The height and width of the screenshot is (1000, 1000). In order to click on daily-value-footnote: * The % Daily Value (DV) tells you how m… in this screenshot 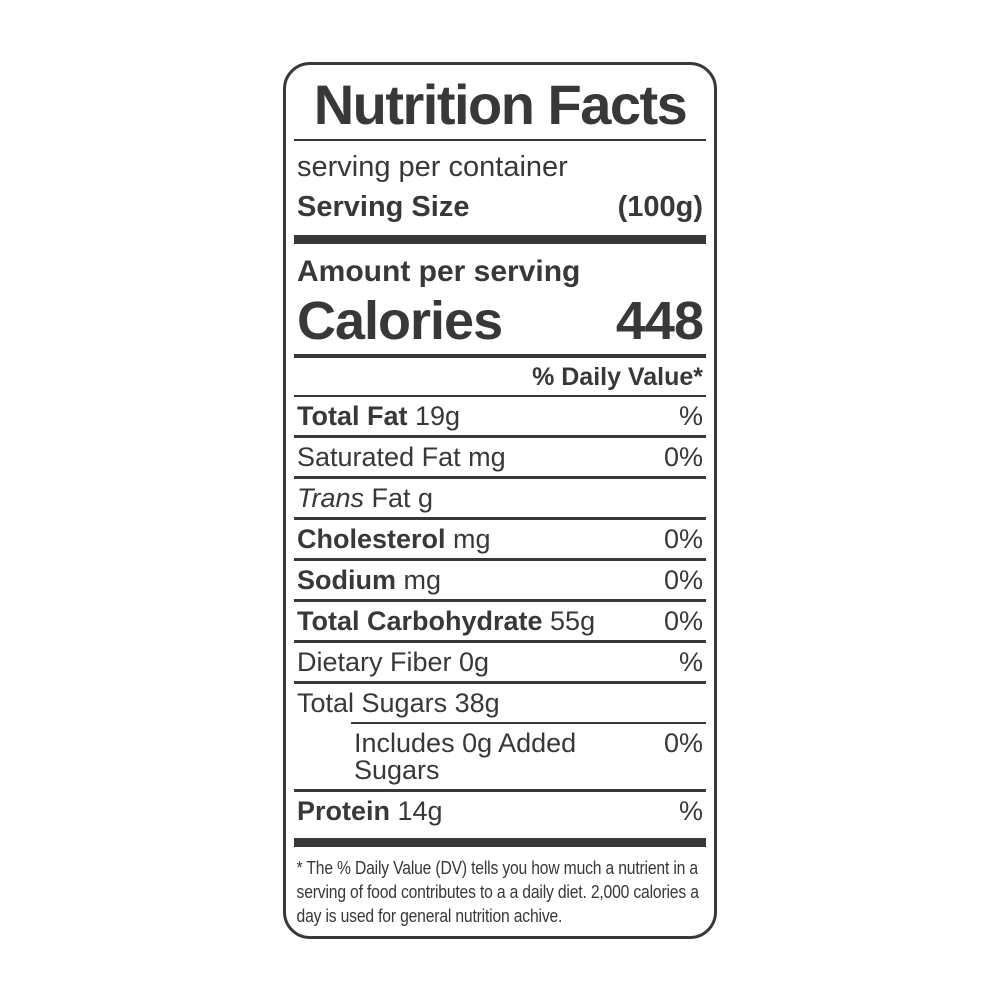, I will do `click(497, 891)`.